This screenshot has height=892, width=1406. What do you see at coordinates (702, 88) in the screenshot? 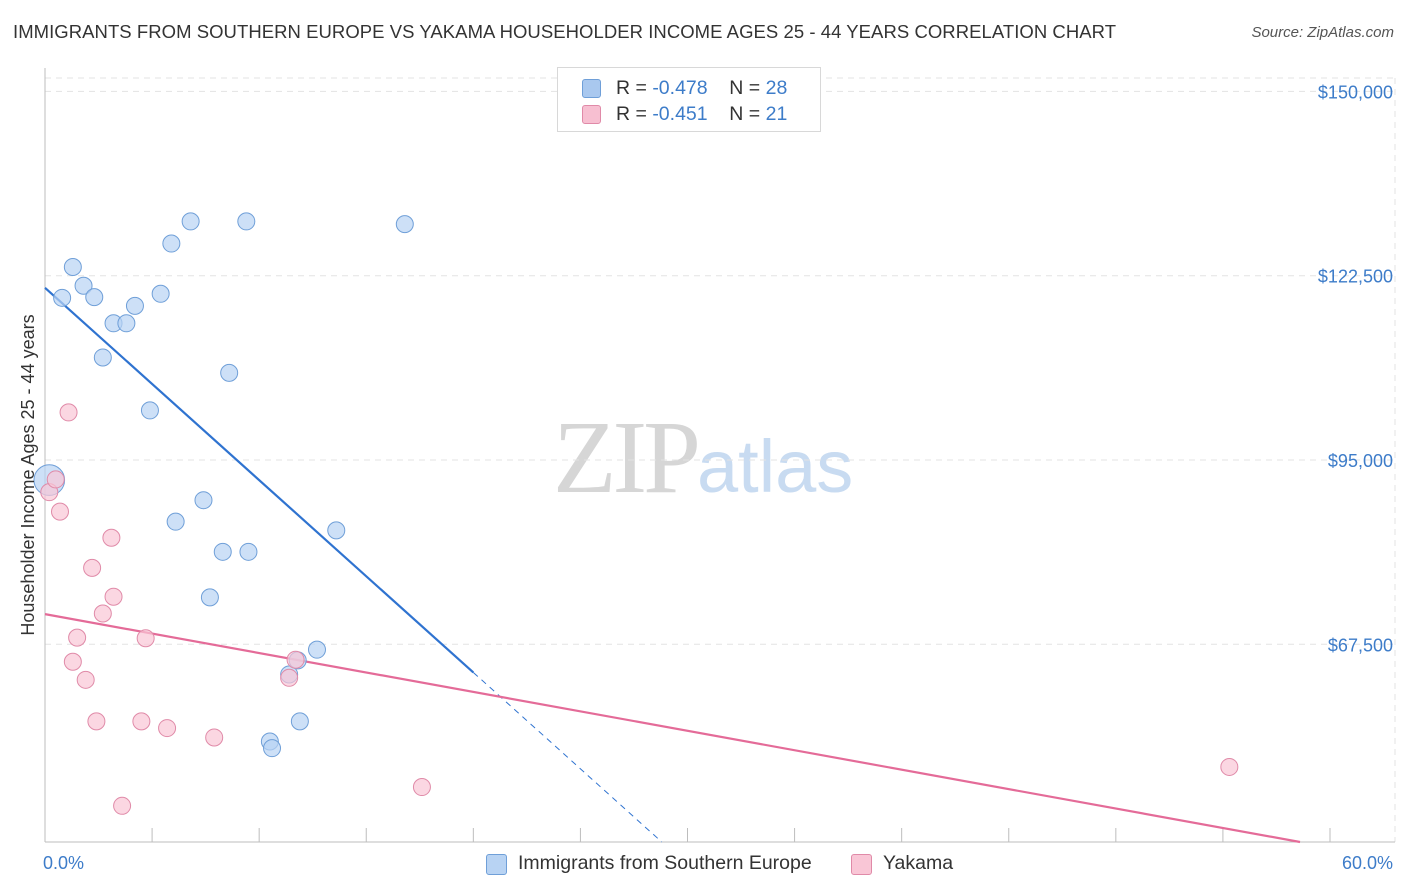
I see `legend-stats-southern-europe: R = -0.478 N = 28` at bounding box center [702, 88].